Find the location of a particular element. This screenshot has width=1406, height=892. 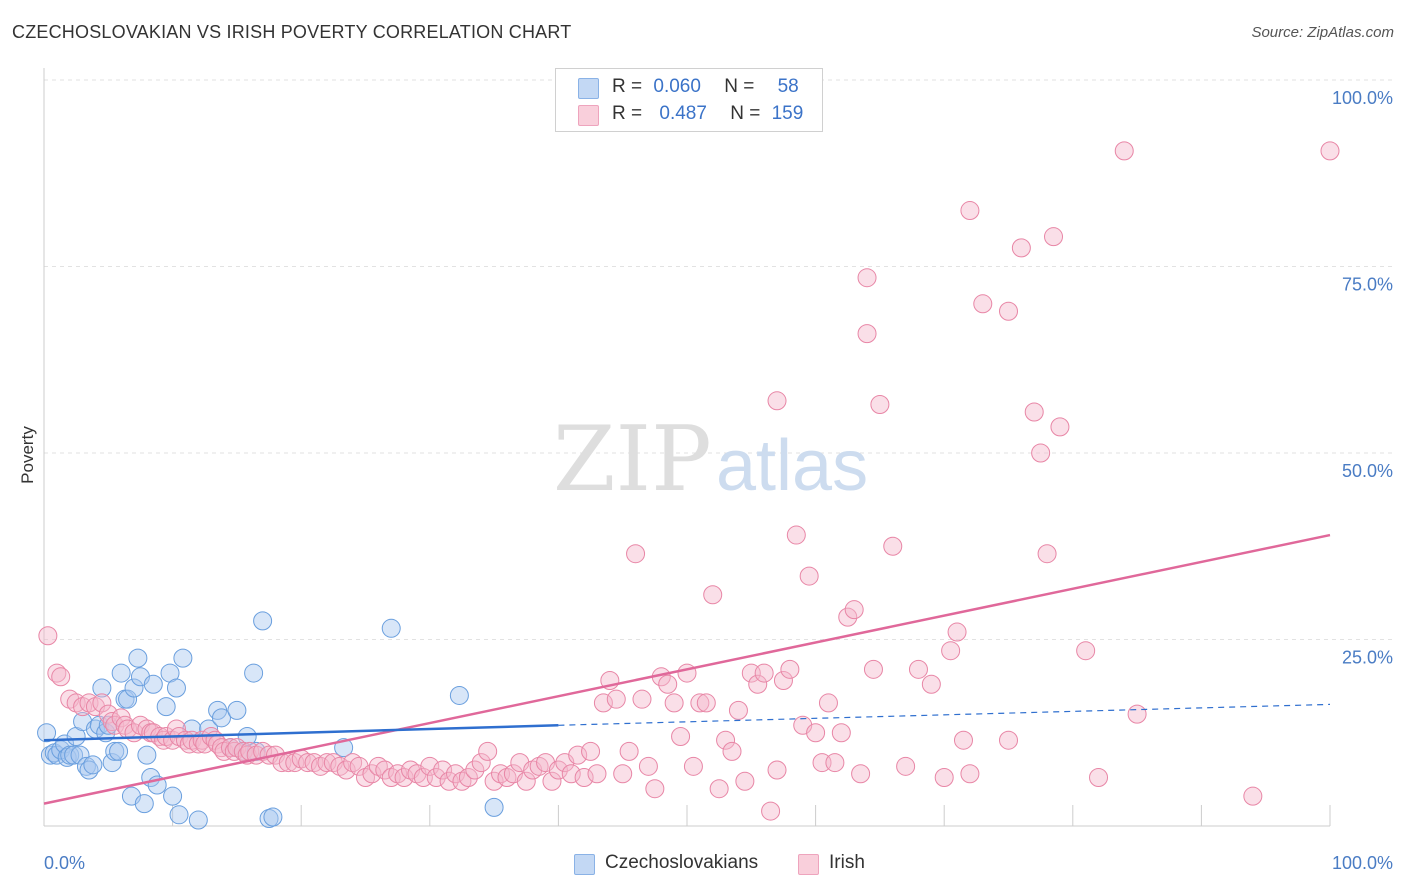

y-tick-labels: 25.0% 50.0% 75.0% 100.0% is located at coordinates (1362, 378).